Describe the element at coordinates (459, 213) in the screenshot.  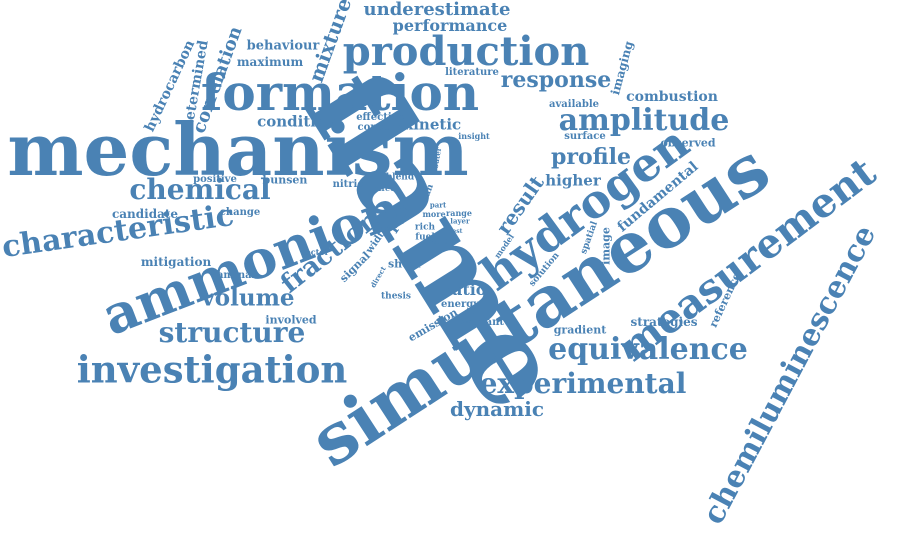
I see `word-range: range` at that location.